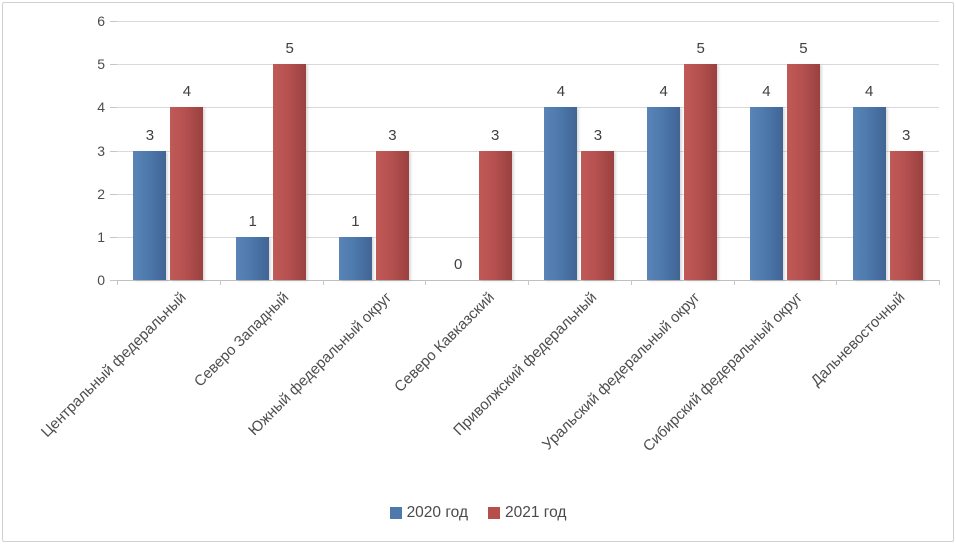 The image size is (956, 544). I want to click on y-axis-tick-label: 5, so click(101, 64).